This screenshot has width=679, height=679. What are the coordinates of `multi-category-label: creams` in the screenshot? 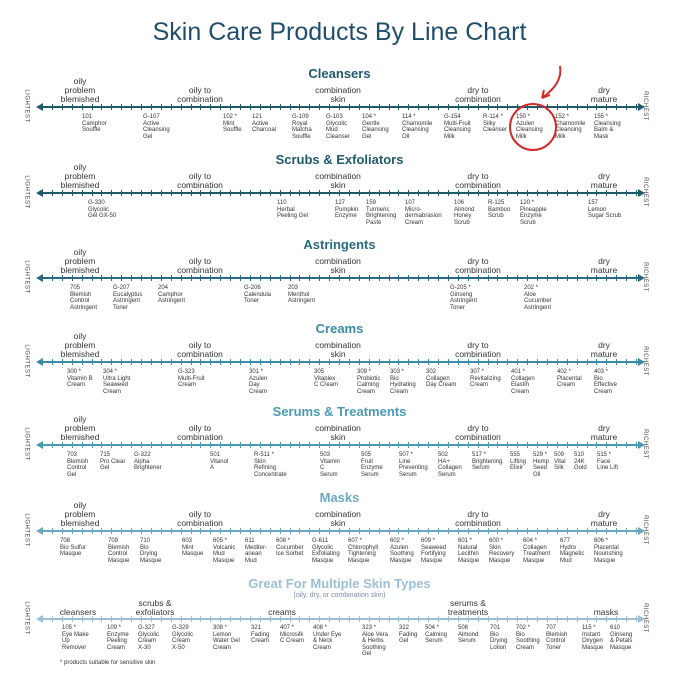 It's located at (282, 612).